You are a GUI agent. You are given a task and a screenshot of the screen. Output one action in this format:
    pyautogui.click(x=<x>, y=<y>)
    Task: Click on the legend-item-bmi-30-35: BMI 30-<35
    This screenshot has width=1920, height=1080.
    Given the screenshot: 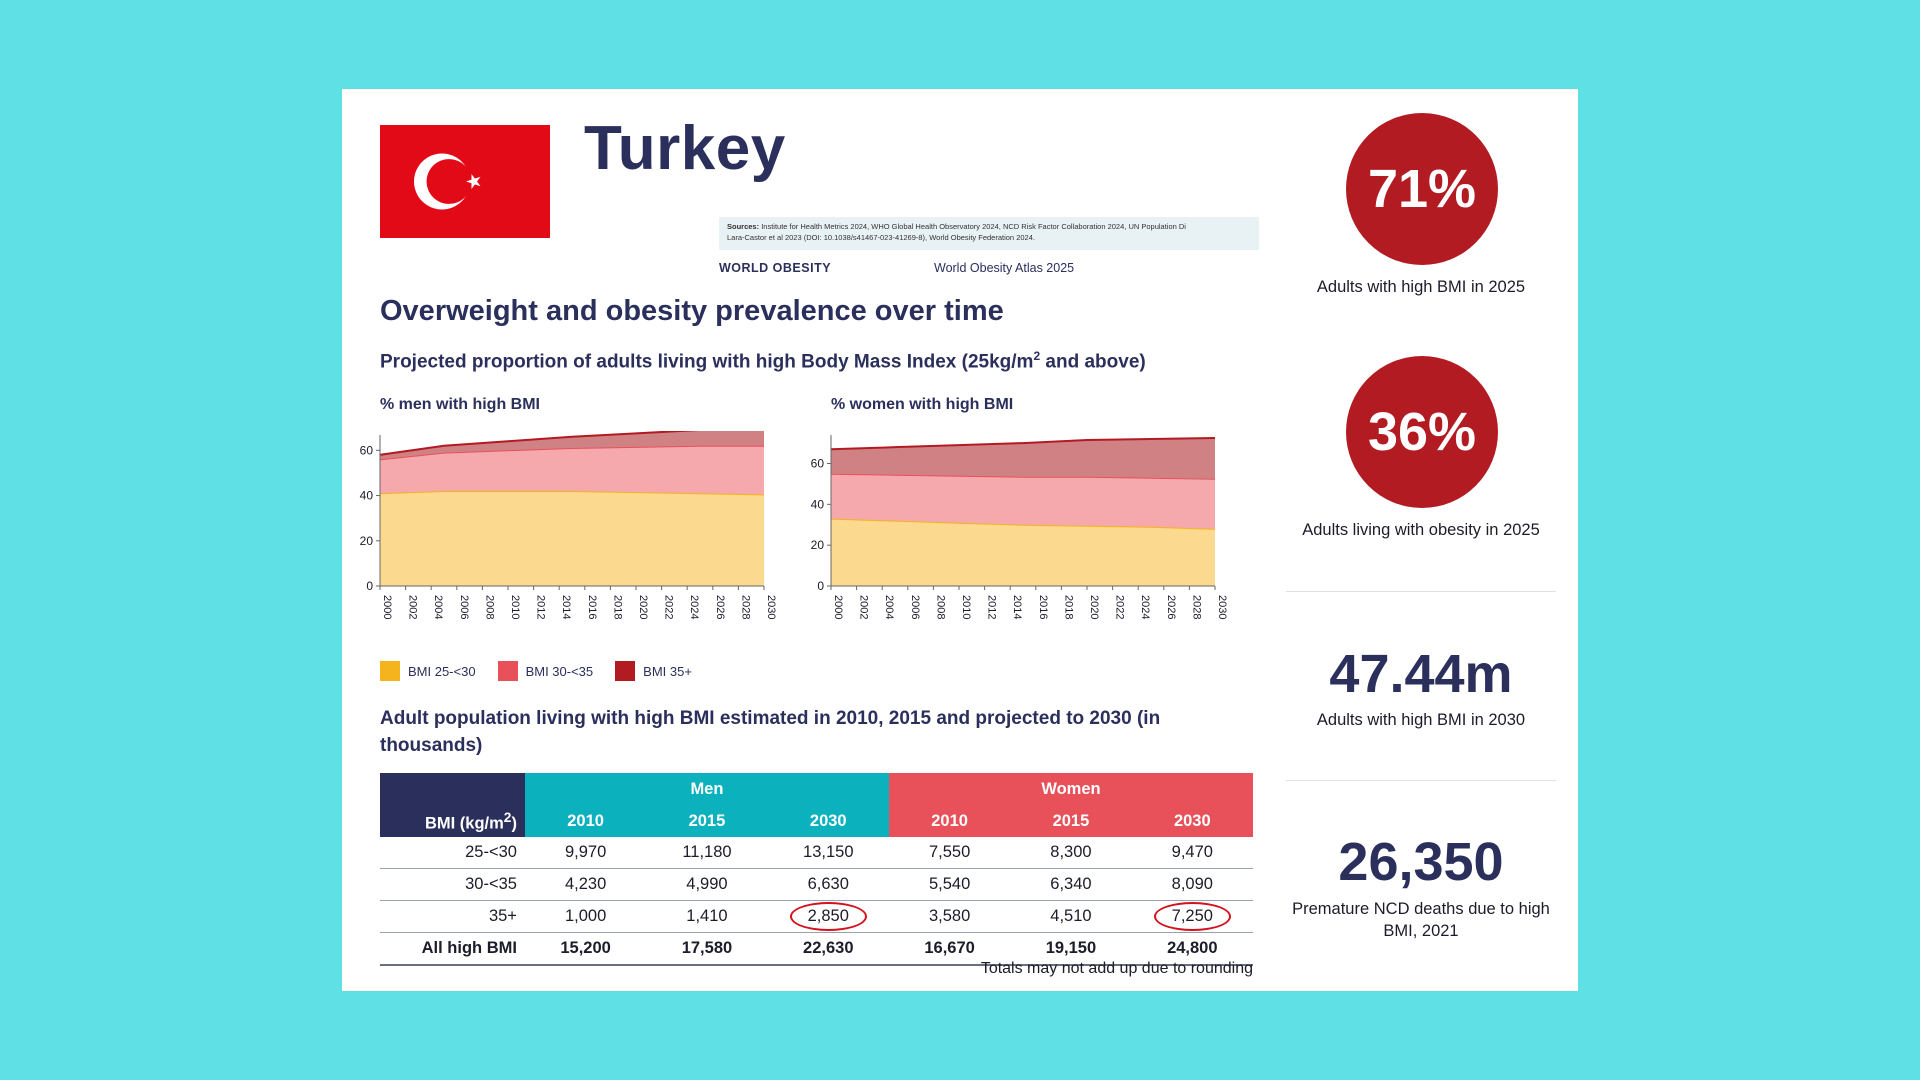 What is the action you would take?
    pyautogui.click(x=545, y=671)
    